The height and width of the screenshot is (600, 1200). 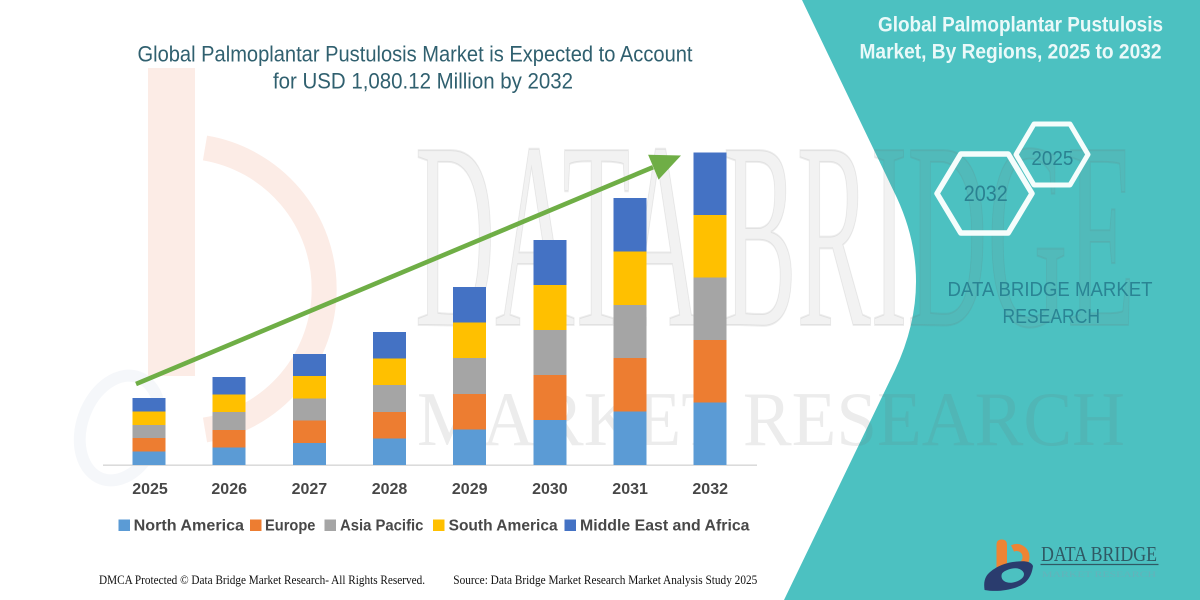 I want to click on svg-text:for USD 1,080.12 Million by 20: for USD 1,080.12 Million by 2032, so click(x=423, y=81).